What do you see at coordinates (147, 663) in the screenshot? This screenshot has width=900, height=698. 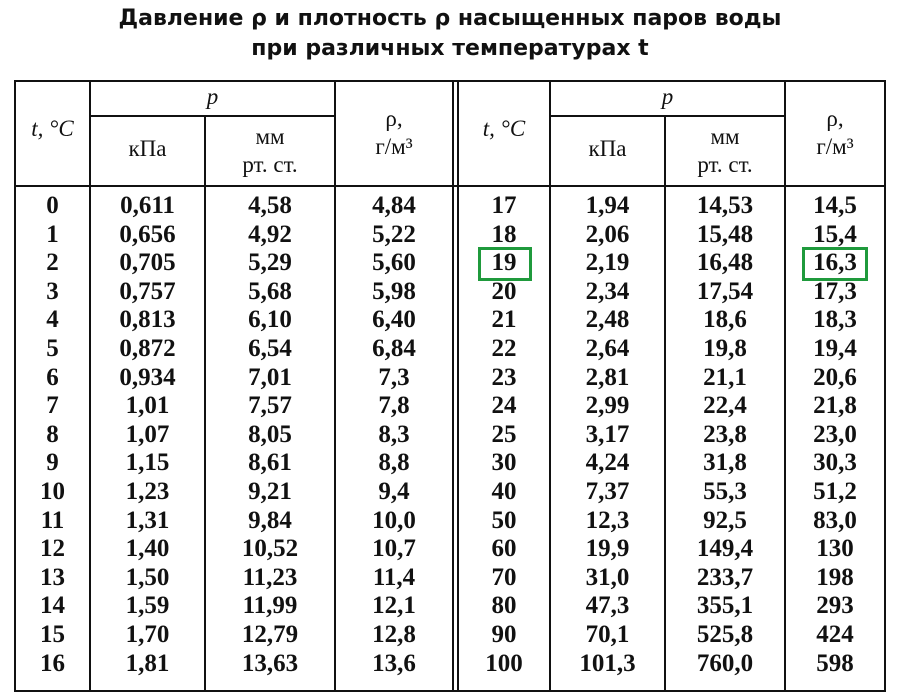 I see `table-cell: 1,81` at bounding box center [147, 663].